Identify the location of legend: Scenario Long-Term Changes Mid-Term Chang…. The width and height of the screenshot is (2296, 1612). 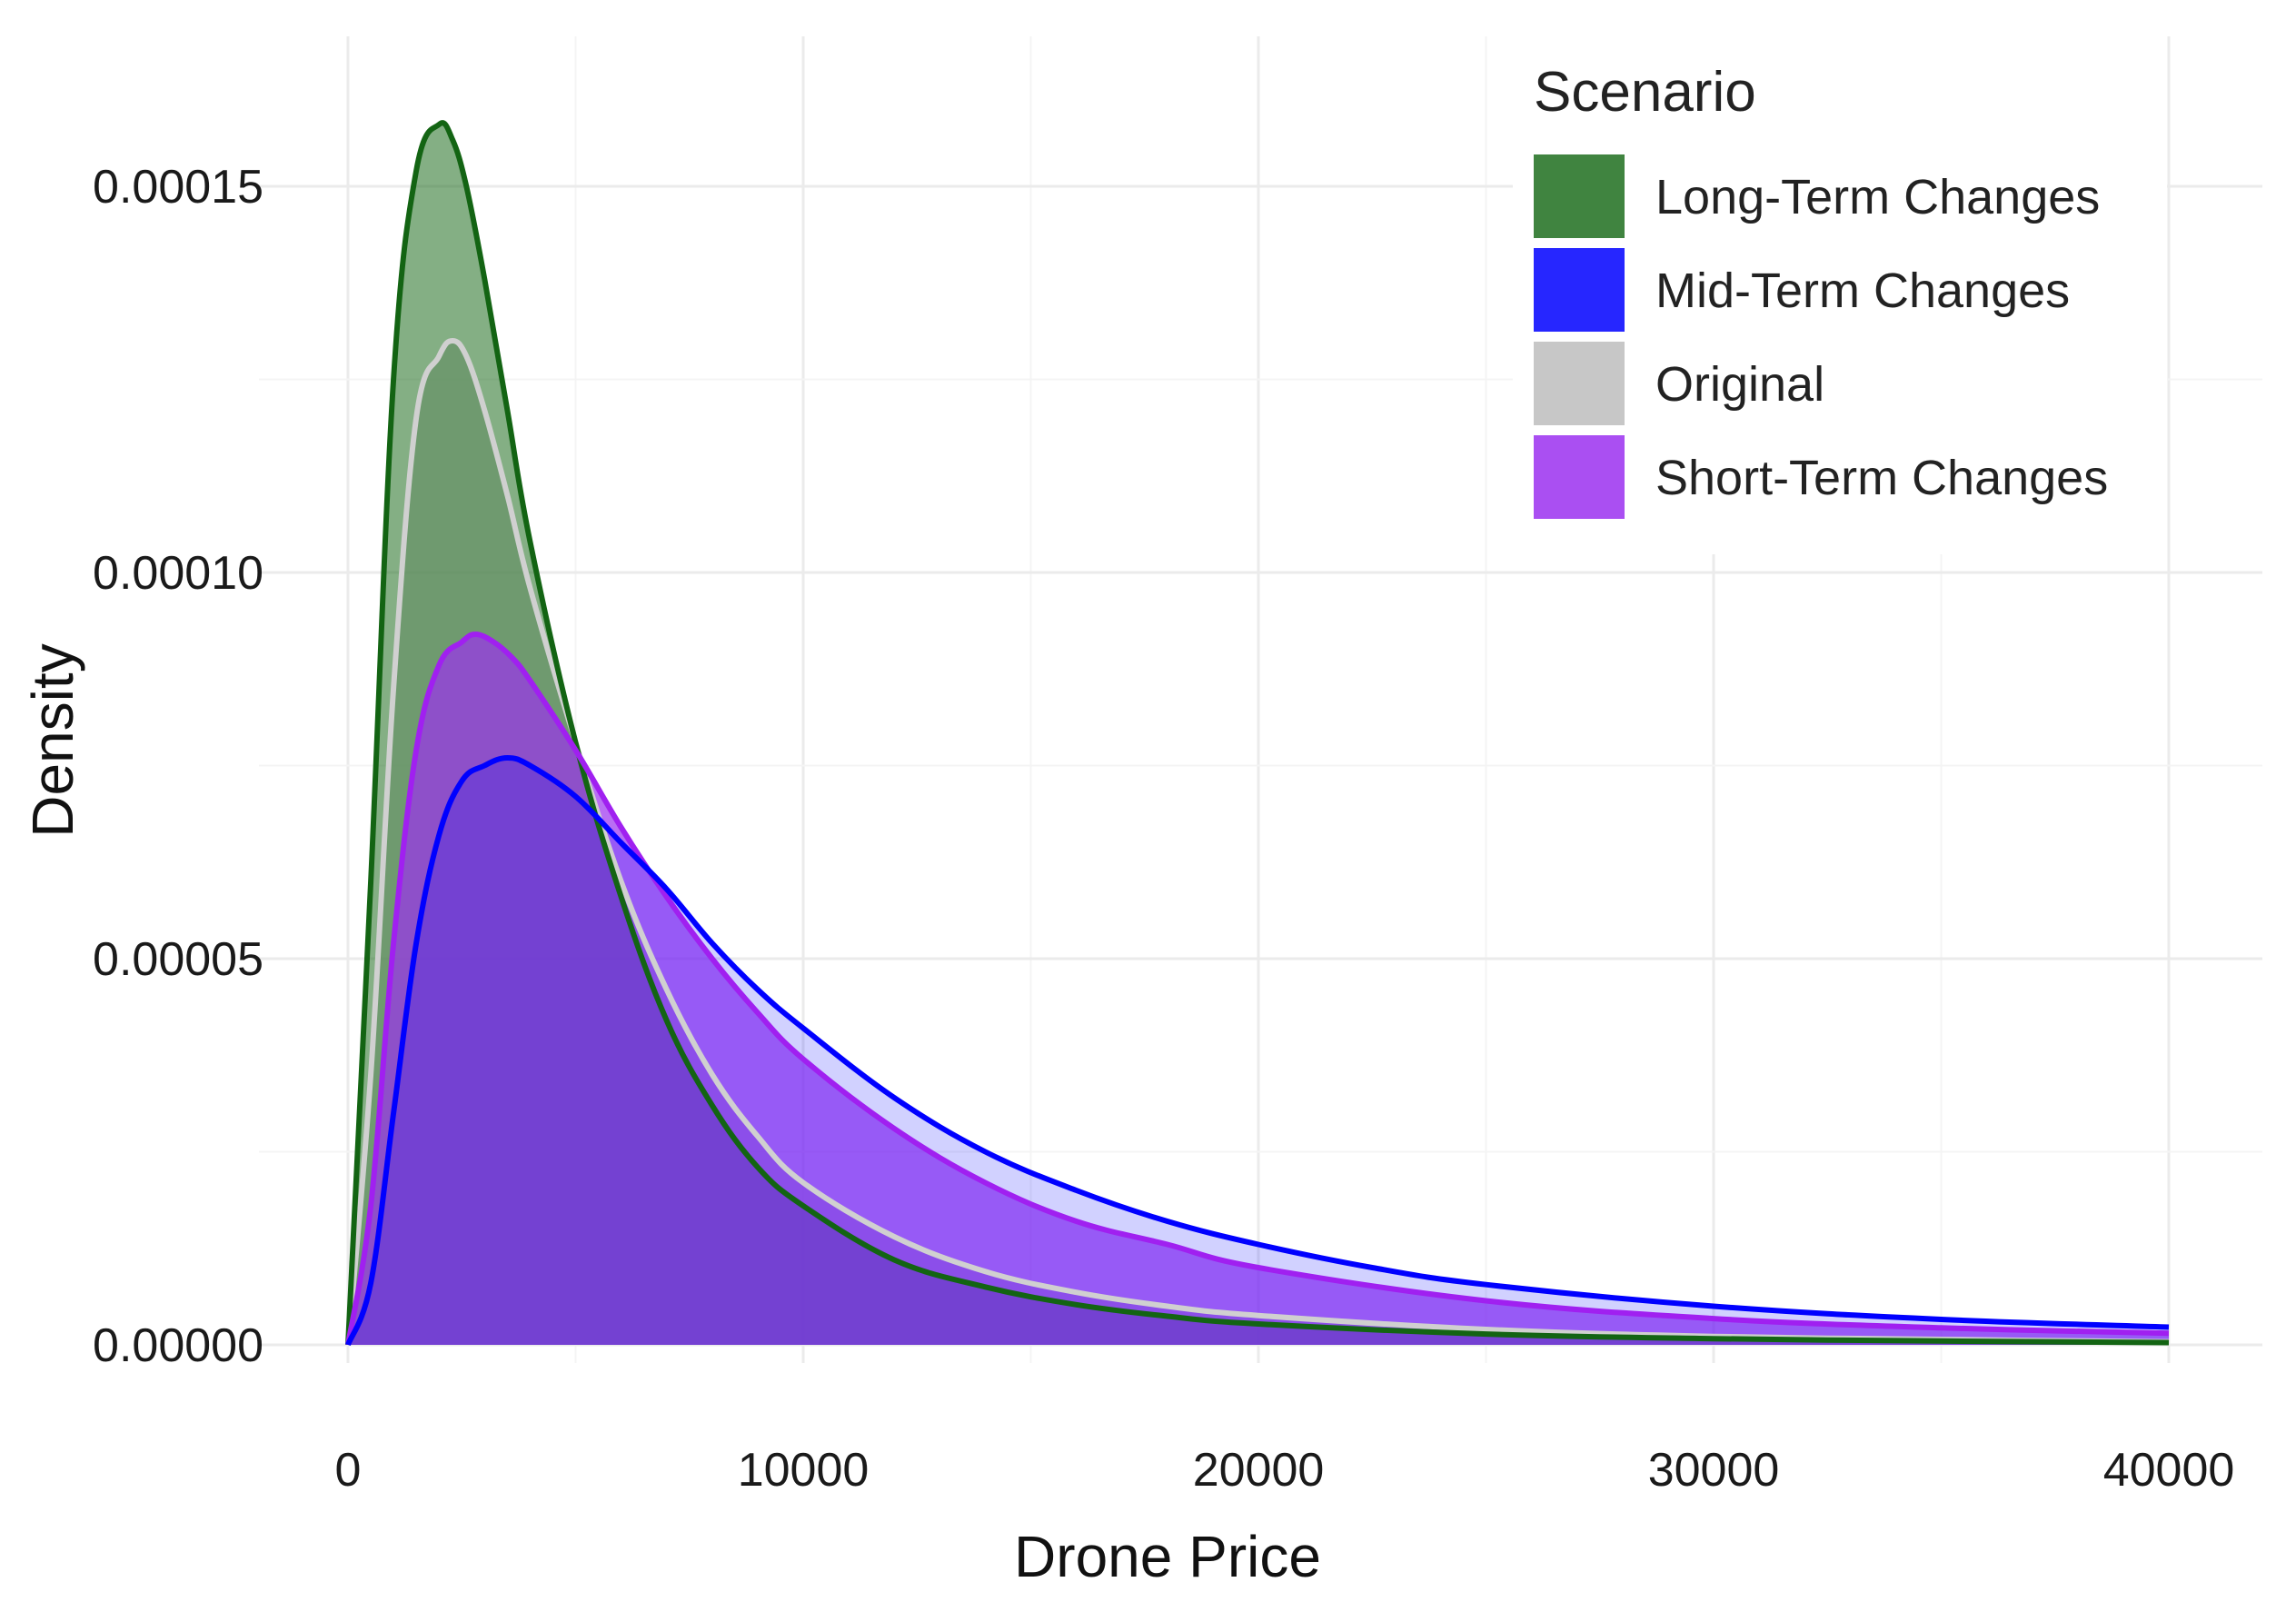
(1840, 295).